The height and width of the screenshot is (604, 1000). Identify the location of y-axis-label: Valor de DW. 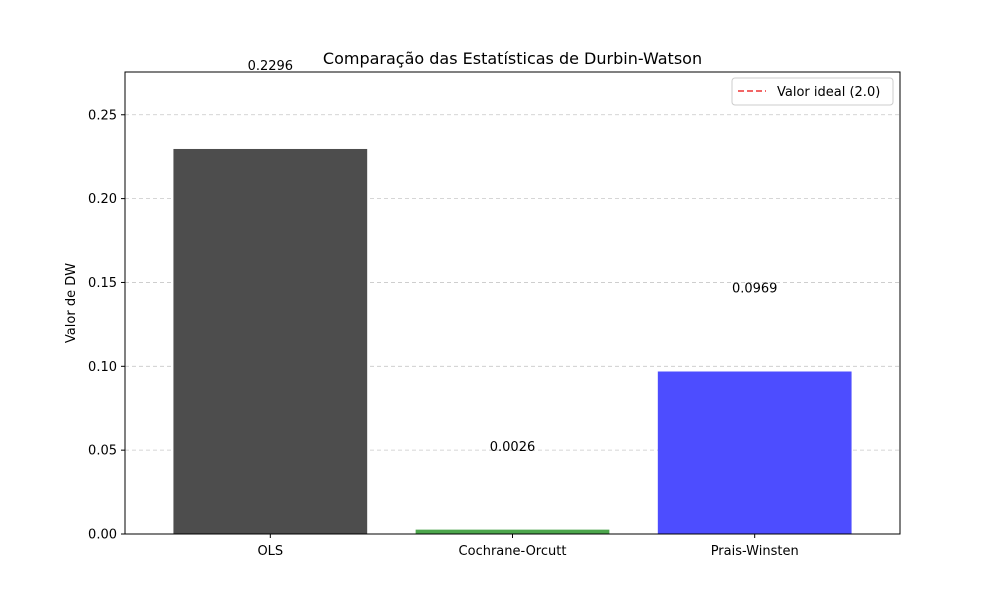
(71, 303).